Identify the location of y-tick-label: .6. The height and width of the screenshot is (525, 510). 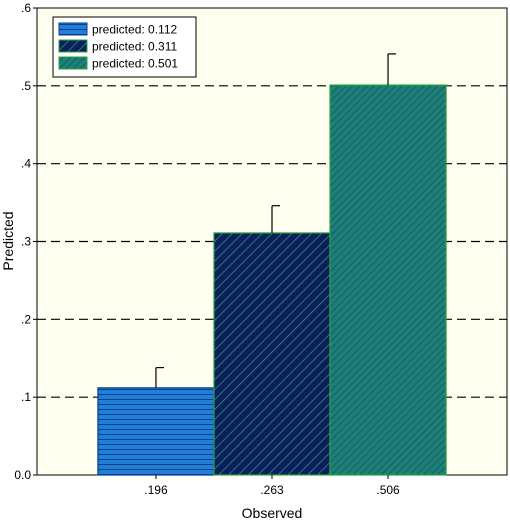
(26, 8).